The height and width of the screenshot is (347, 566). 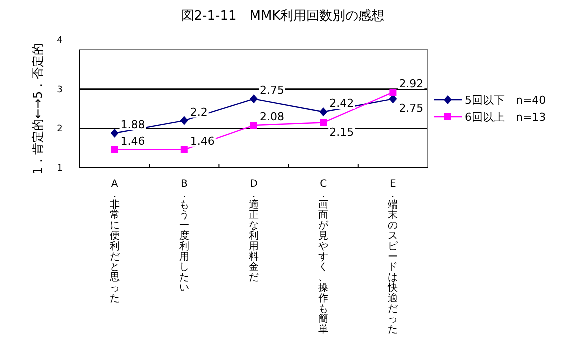 What do you see at coordinates (342, 132) in the screenshot?
I see `data-label: 2.15` at bounding box center [342, 132].